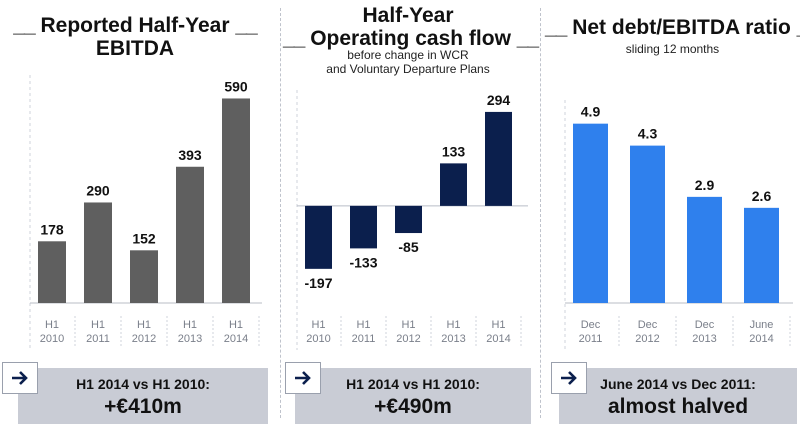  Describe the element at coordinates (236, 86) in the screenshot. I see `data-label: 590` at that location.